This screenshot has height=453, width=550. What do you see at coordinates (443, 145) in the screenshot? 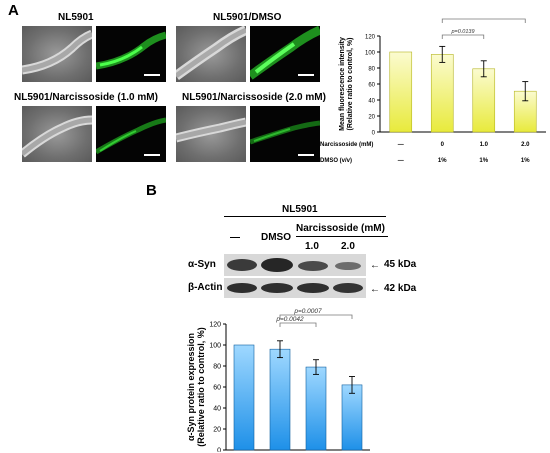
I see `table-cell: 0` at bounding box center [443, 145].